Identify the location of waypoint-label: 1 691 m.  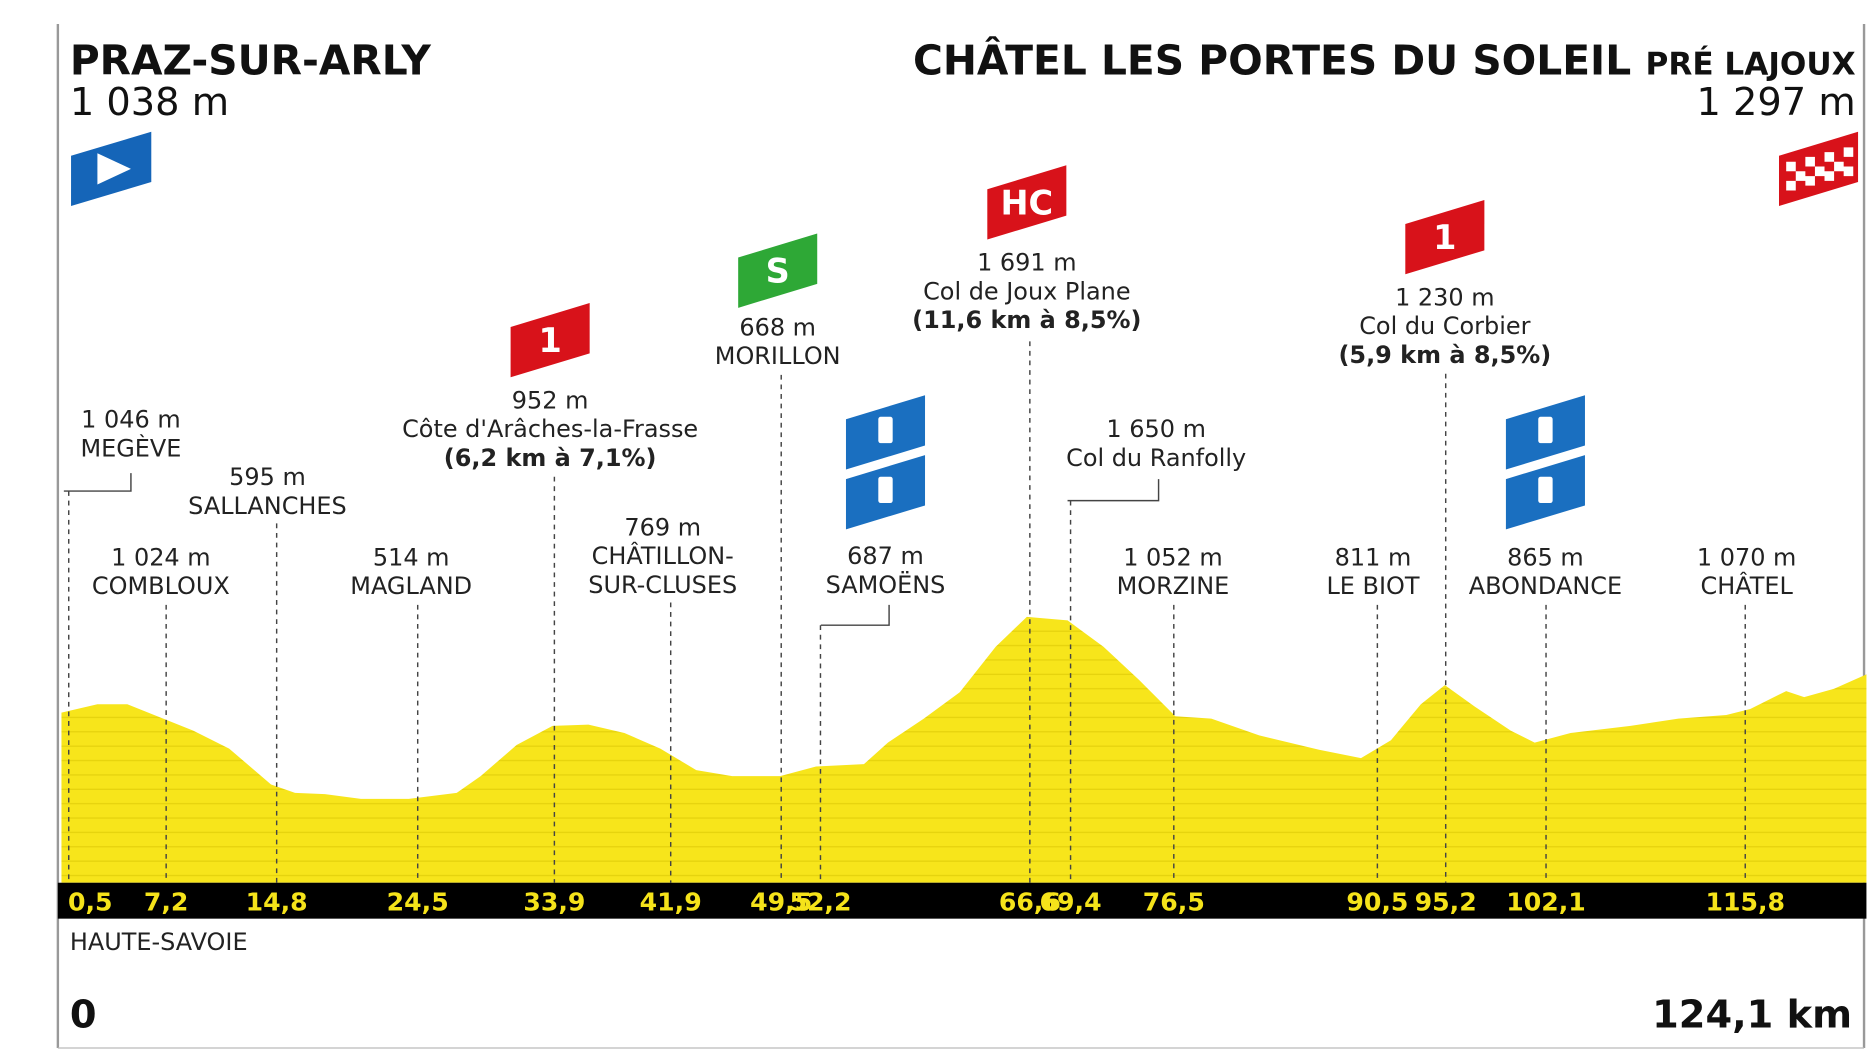
(1026, 263).